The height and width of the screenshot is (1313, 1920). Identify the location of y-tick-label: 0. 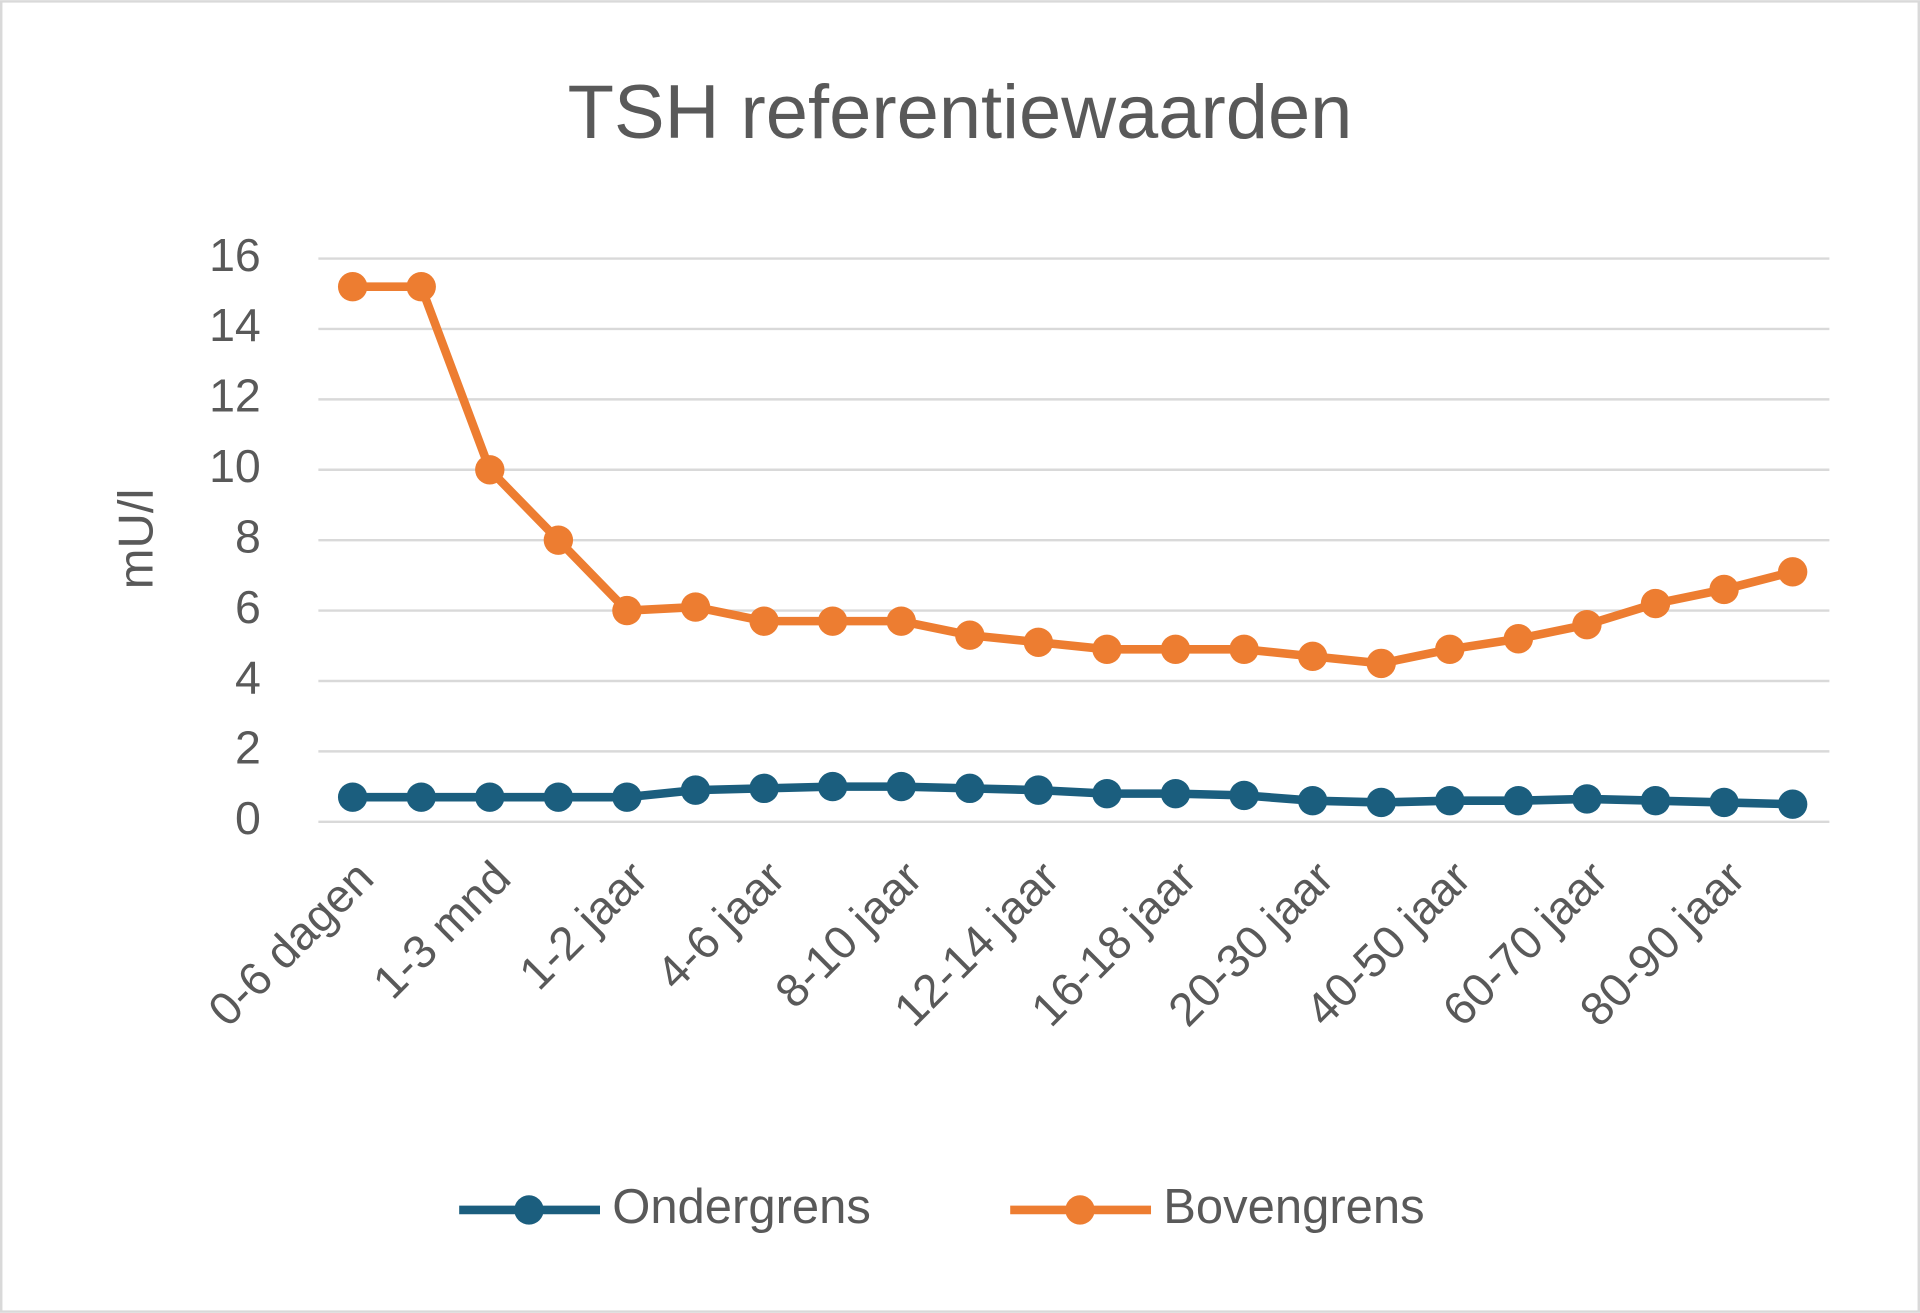
(248, 818).